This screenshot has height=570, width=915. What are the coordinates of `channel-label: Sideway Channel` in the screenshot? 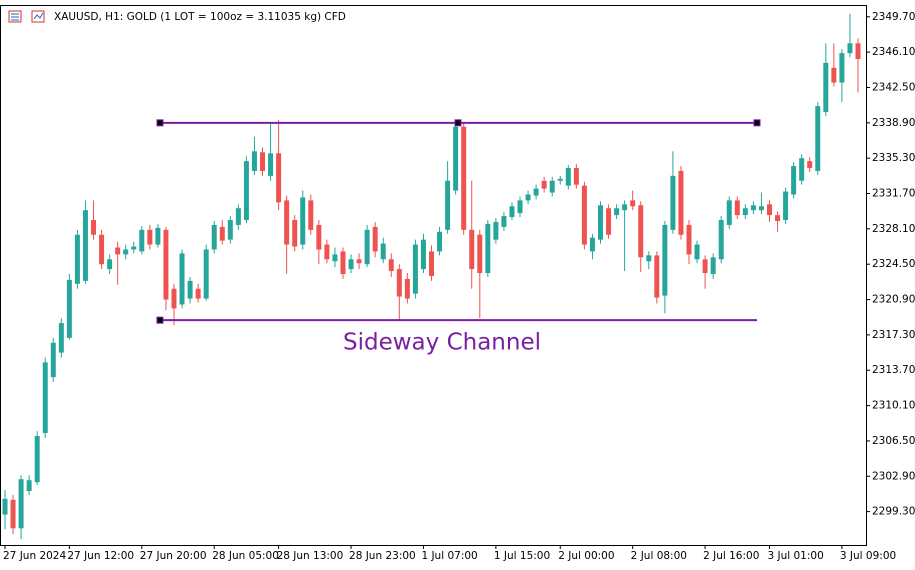 It's located at (442, 343).